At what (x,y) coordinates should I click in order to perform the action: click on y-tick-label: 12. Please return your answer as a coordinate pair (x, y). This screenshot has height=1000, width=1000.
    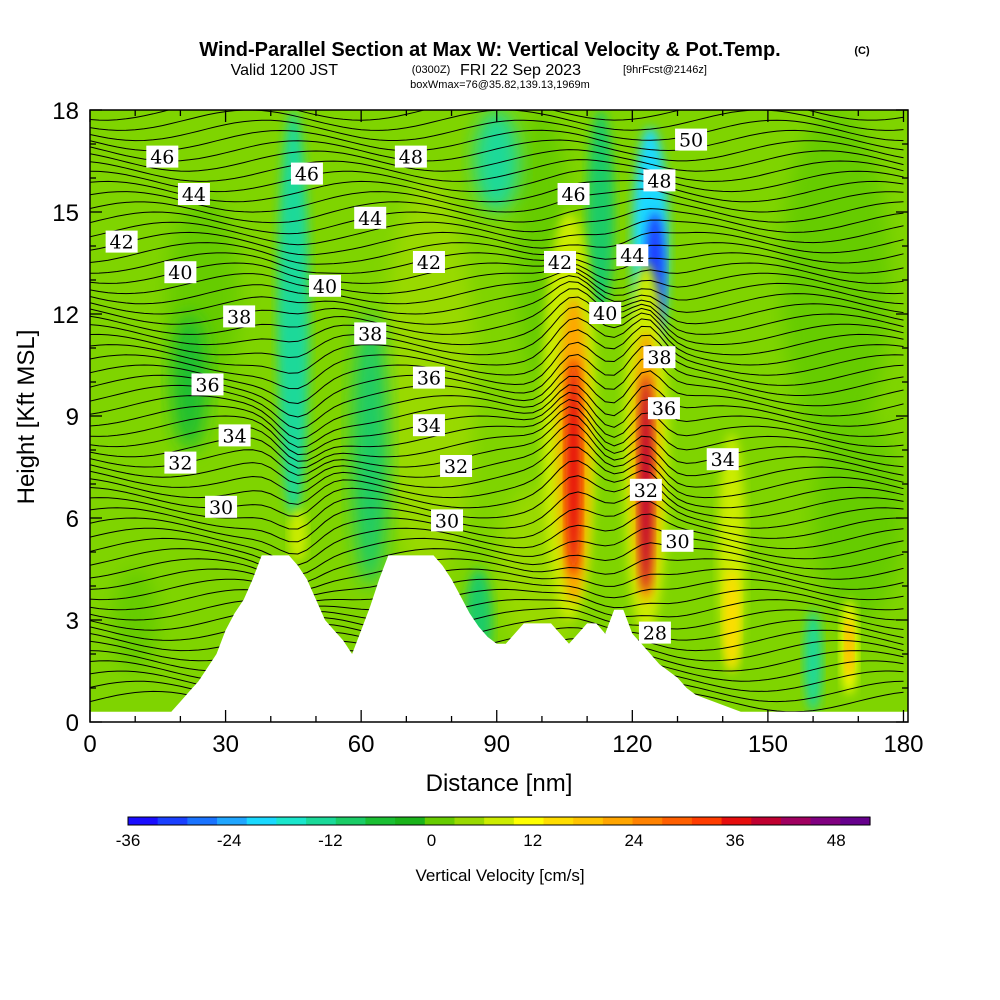
    Looking at the image, I should click on (65, 315).